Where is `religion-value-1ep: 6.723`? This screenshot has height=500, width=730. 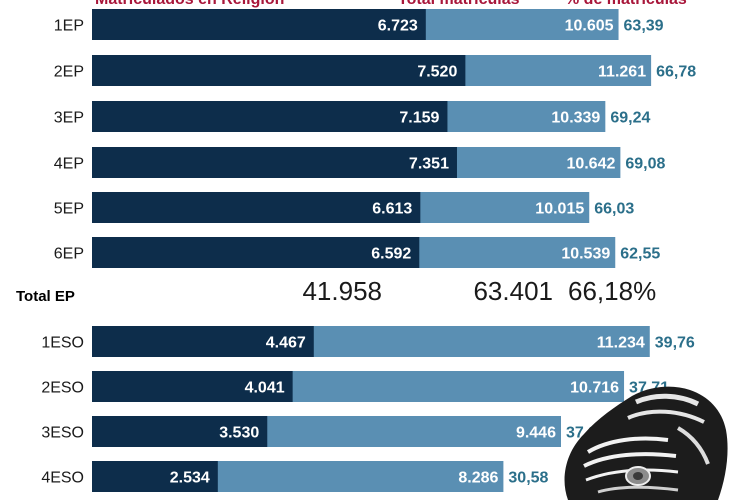
religion-value-1ep: 6.723 is located at coordinates (398, 26).